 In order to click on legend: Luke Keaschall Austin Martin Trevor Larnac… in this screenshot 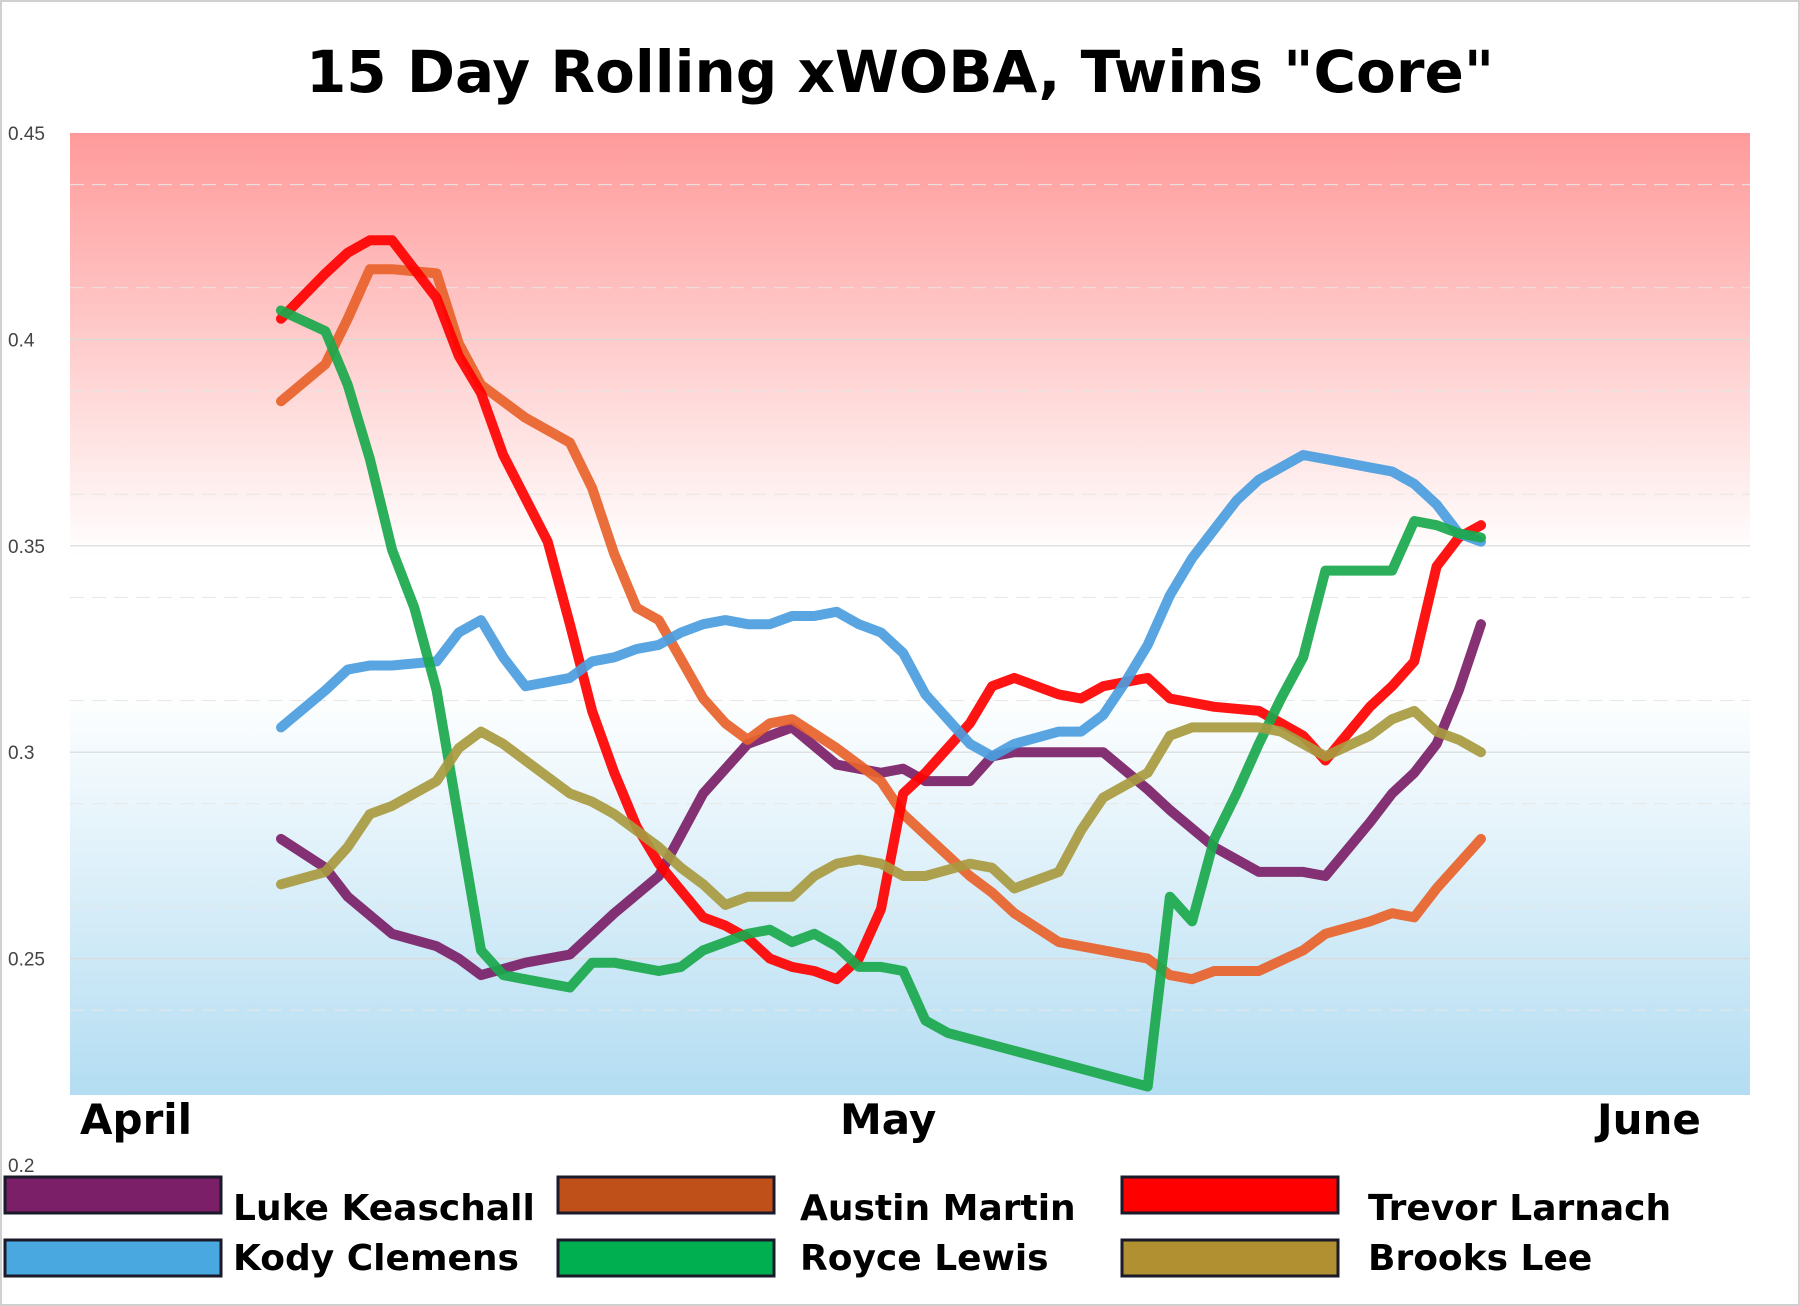, I will do `click(837, 1227)`.